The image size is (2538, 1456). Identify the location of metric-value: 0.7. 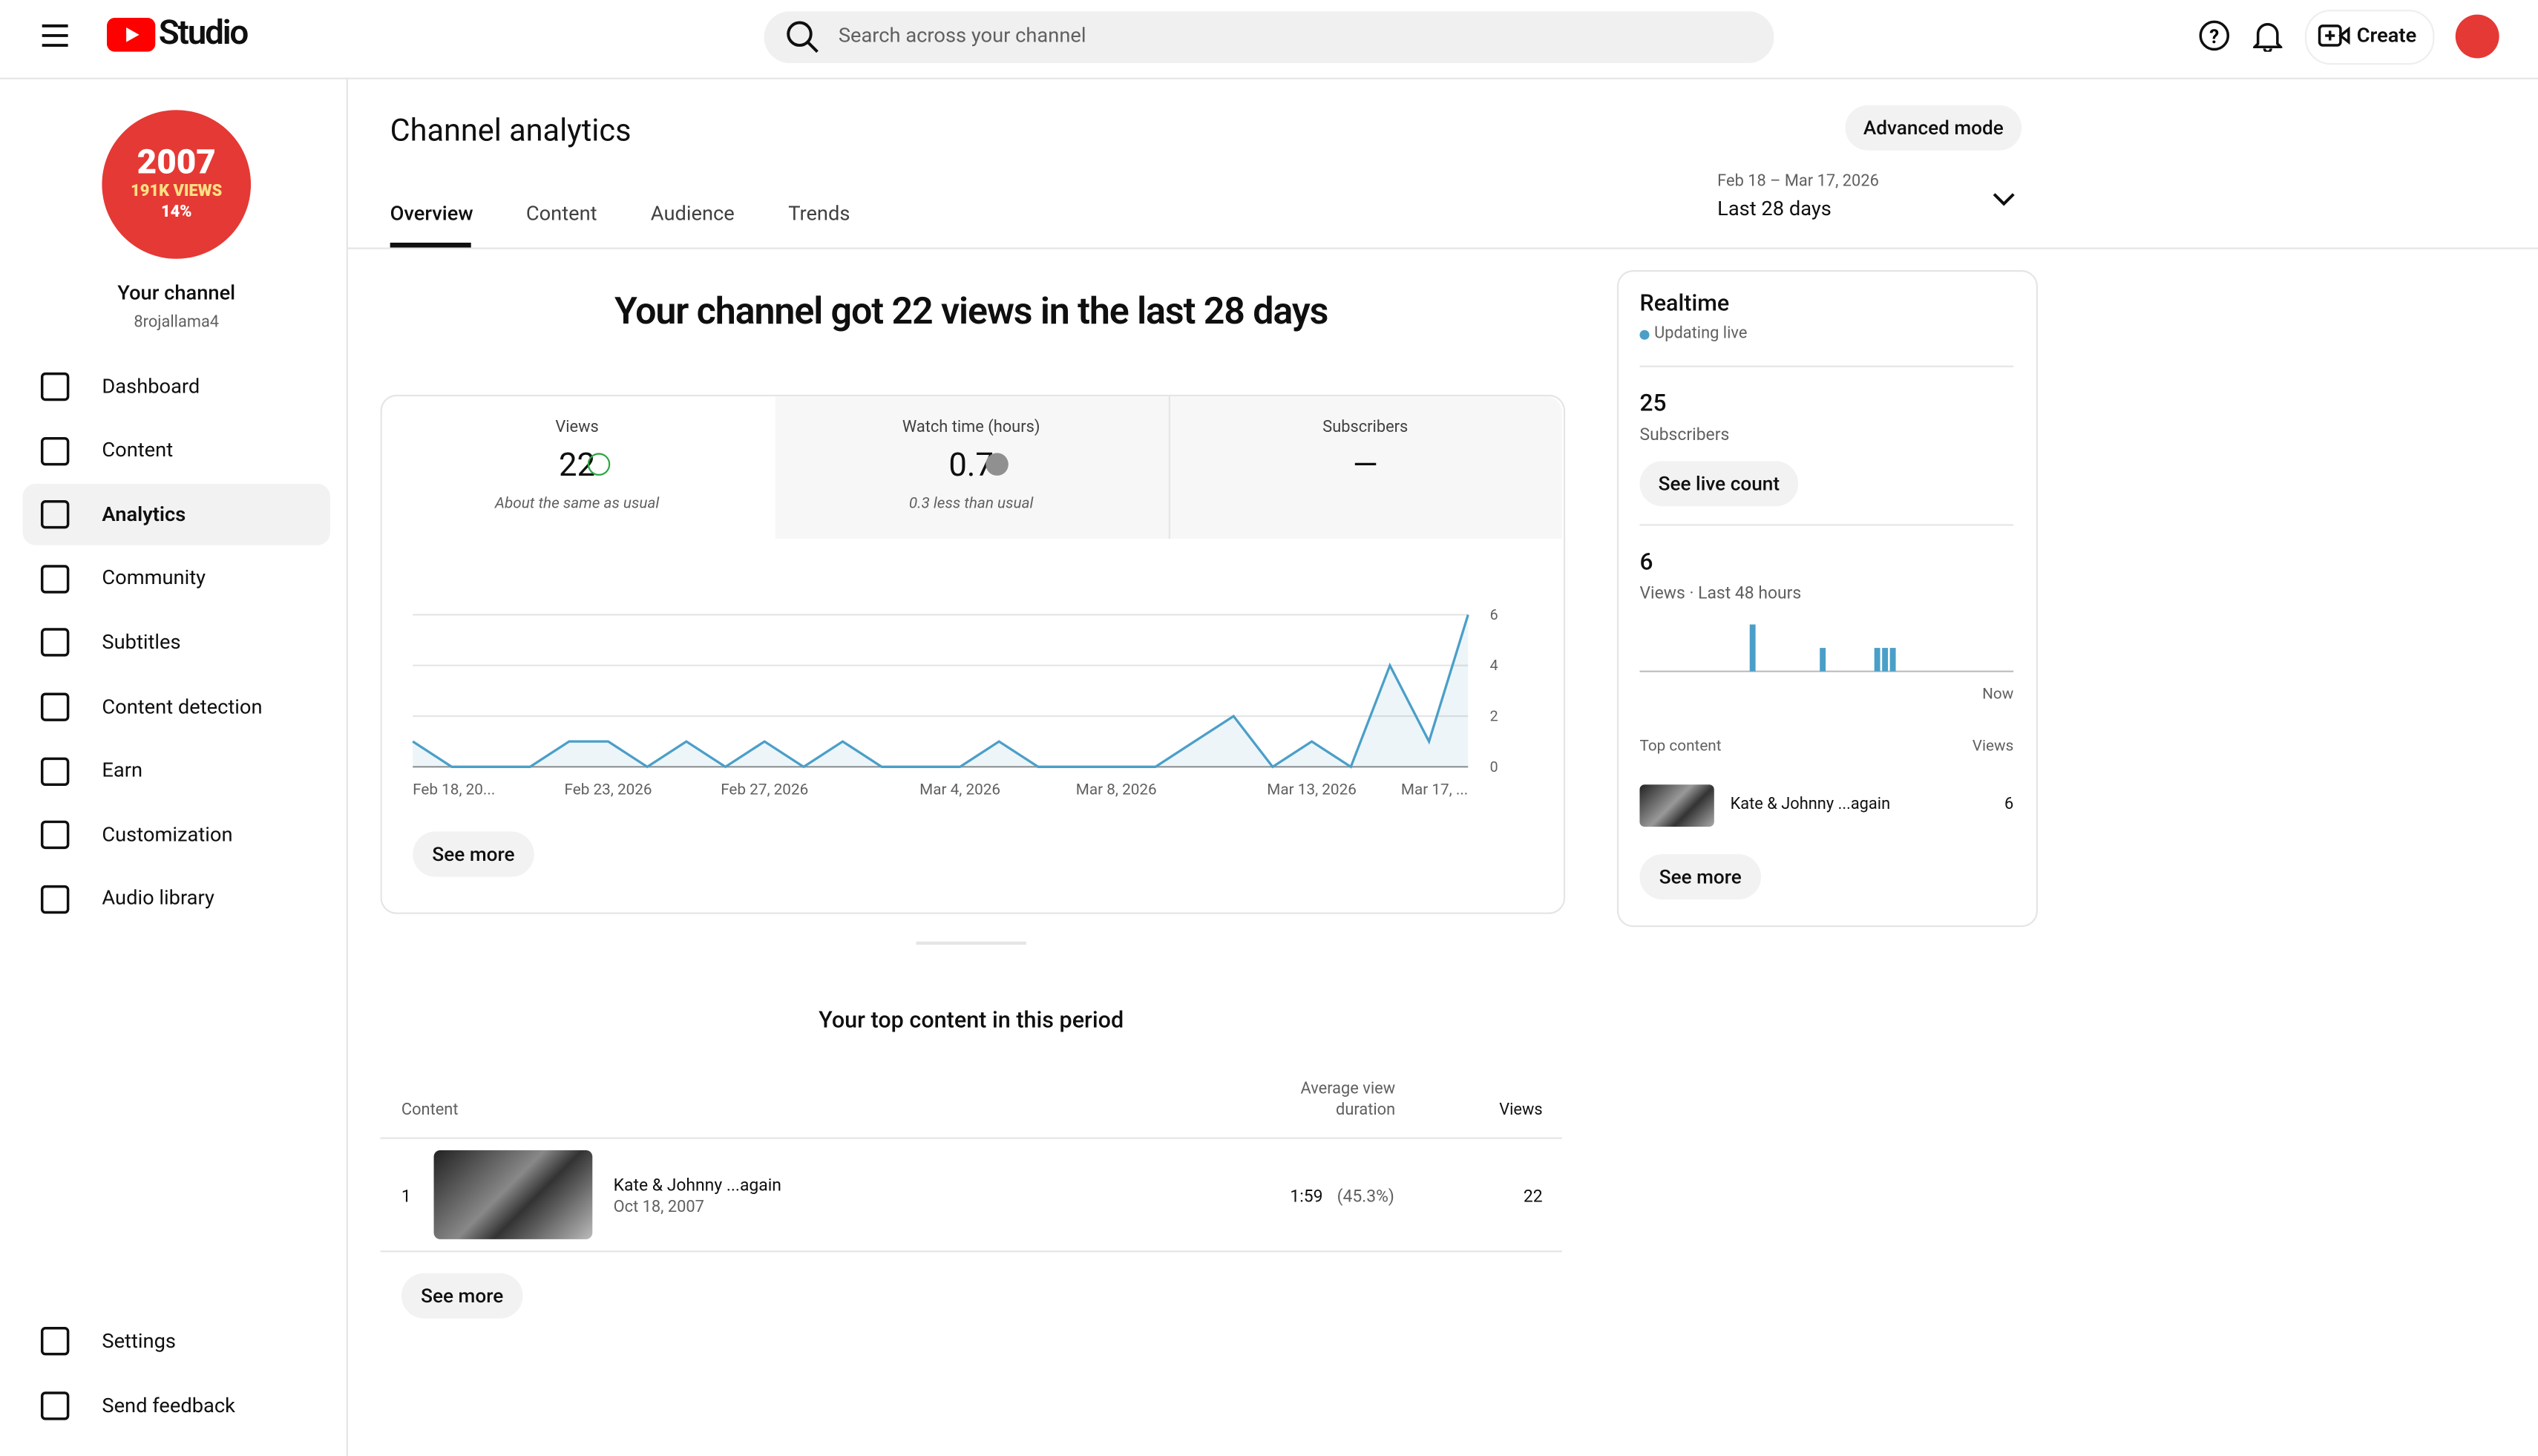
(971, 465).